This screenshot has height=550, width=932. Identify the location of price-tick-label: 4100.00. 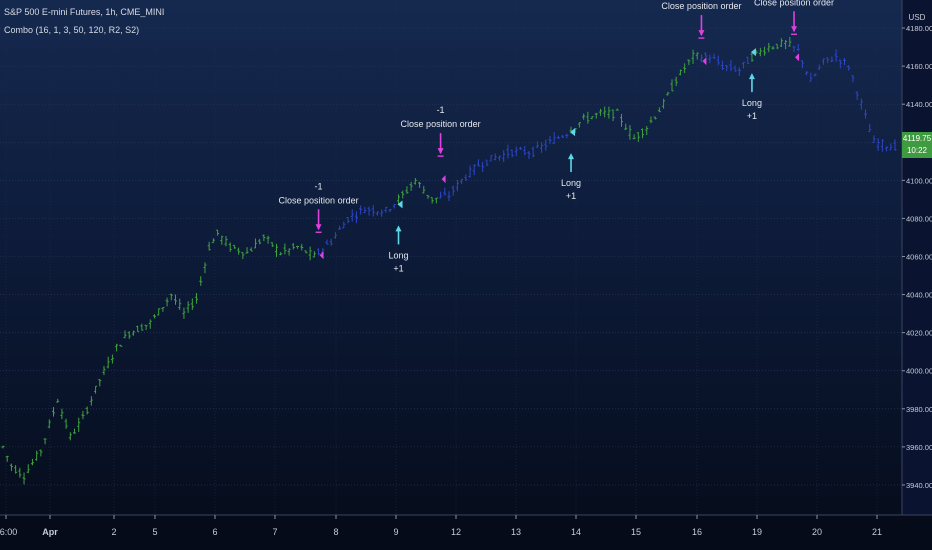
(919, 180).